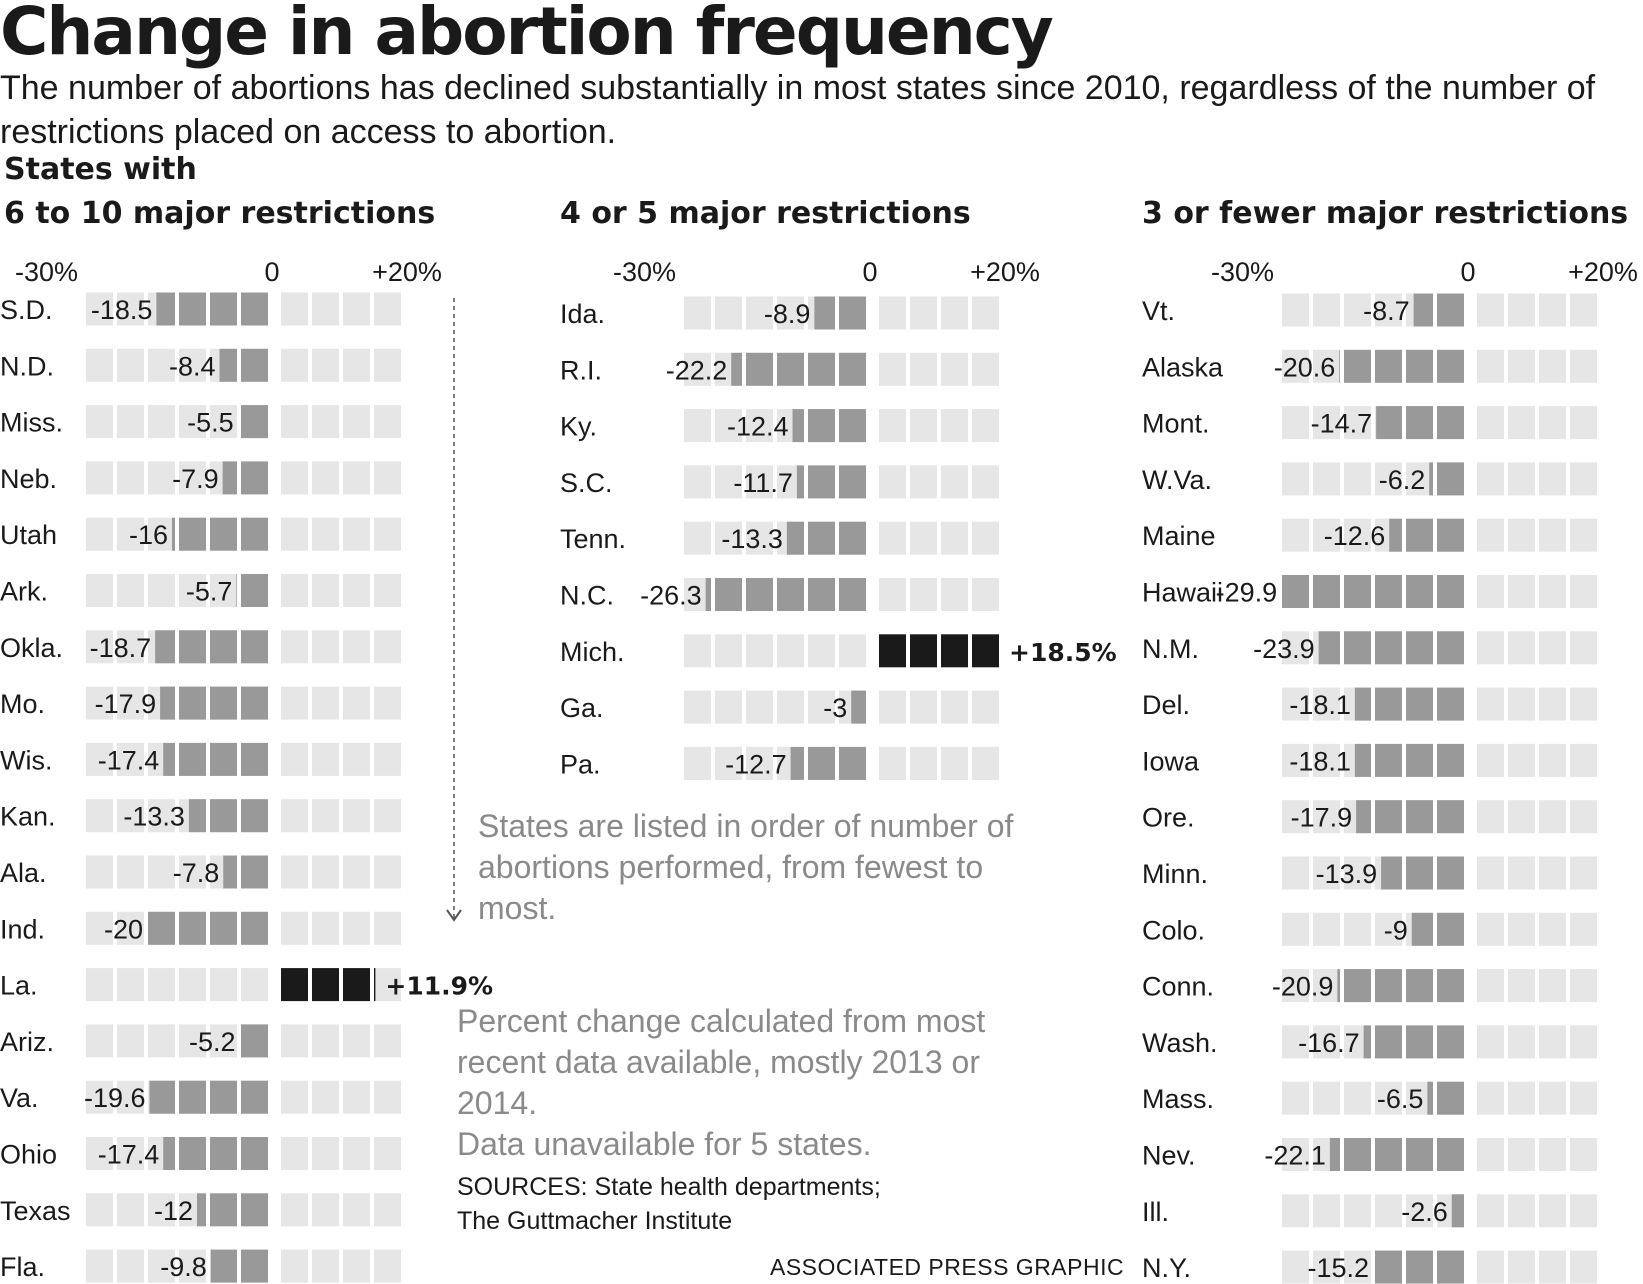 The image size is (1643, 1284). Describe the element at coordinates (294, 759) in the screenshot. I see `bg-cell-p0-8-p0` at that location.